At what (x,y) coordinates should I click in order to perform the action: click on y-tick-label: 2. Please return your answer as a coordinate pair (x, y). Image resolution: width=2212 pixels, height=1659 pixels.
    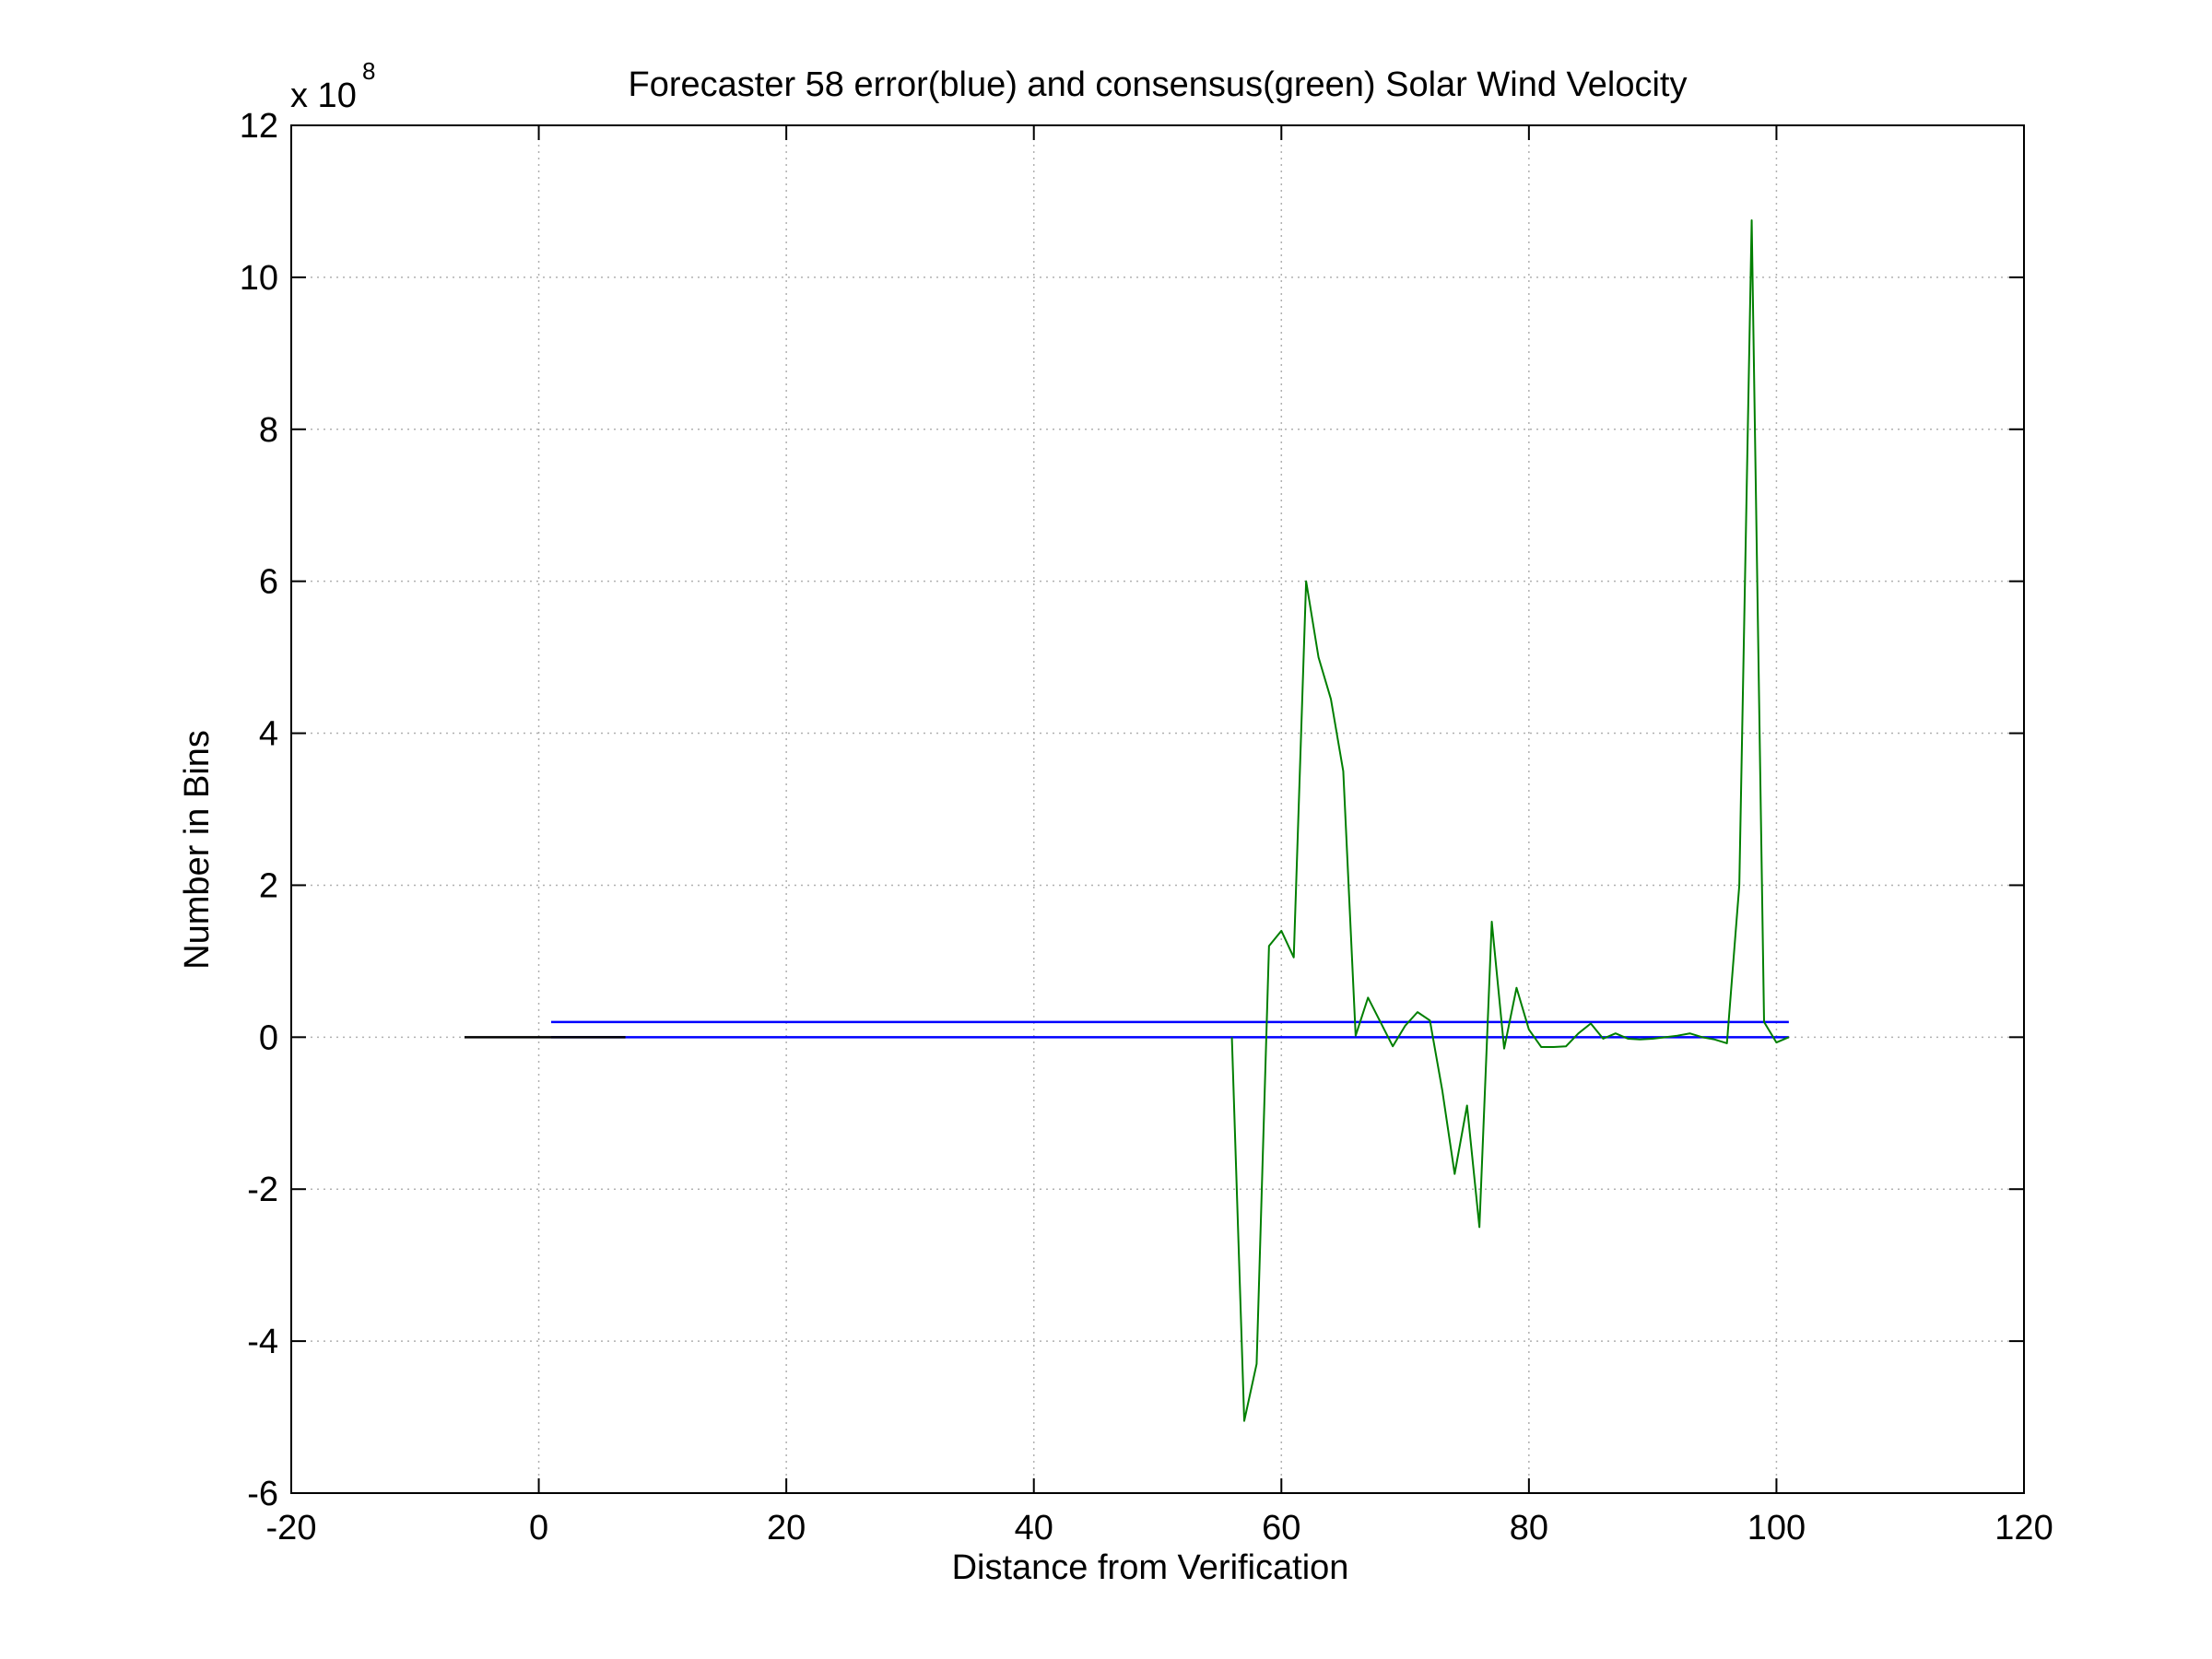
    Looking at the image, I should click on (268, 885).